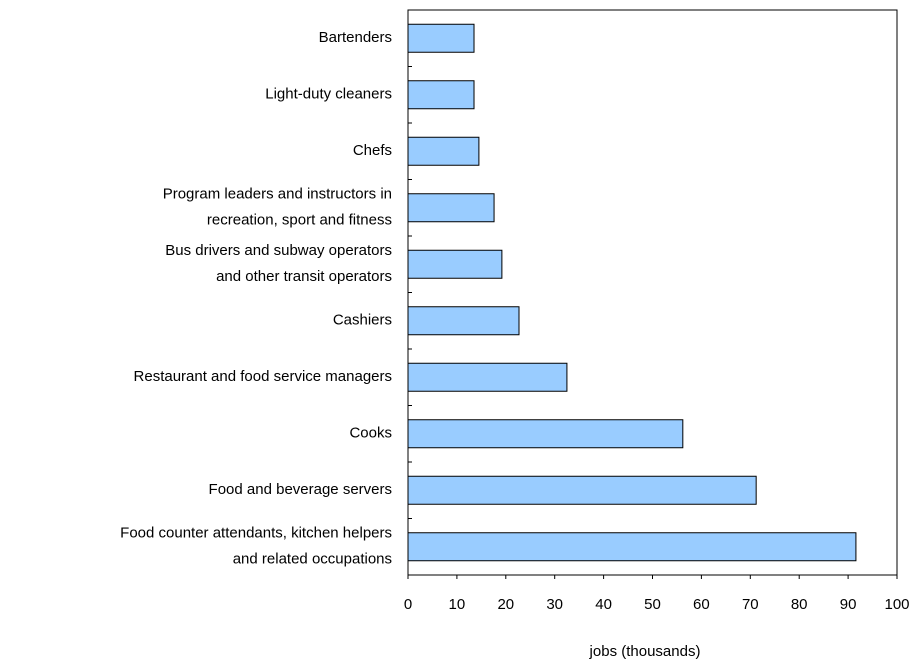  I want to click on x-axis-label: jobs (thousands), so click(645, 651).